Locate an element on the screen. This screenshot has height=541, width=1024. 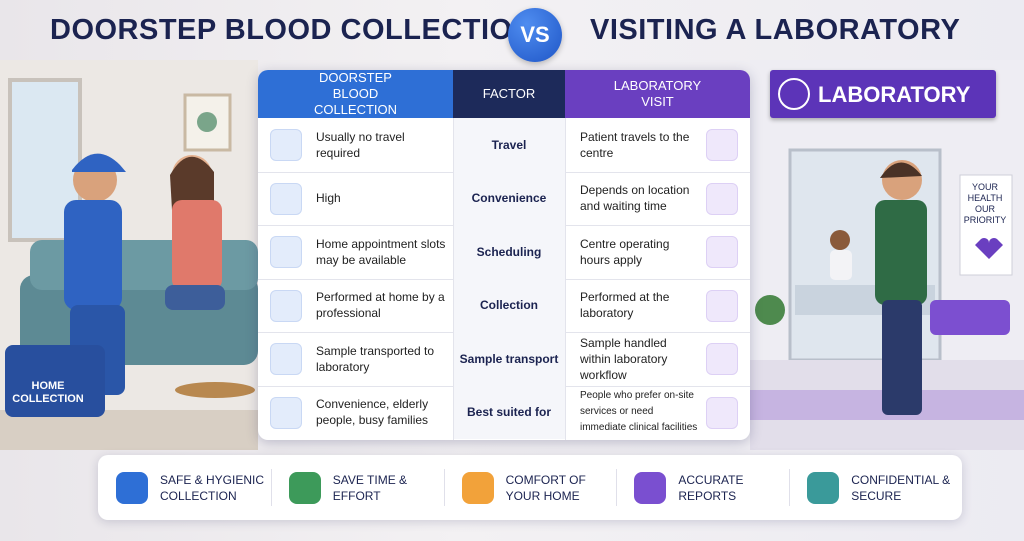
lab-cell: Patient travels to the centre is located at coordinates (635, 144).